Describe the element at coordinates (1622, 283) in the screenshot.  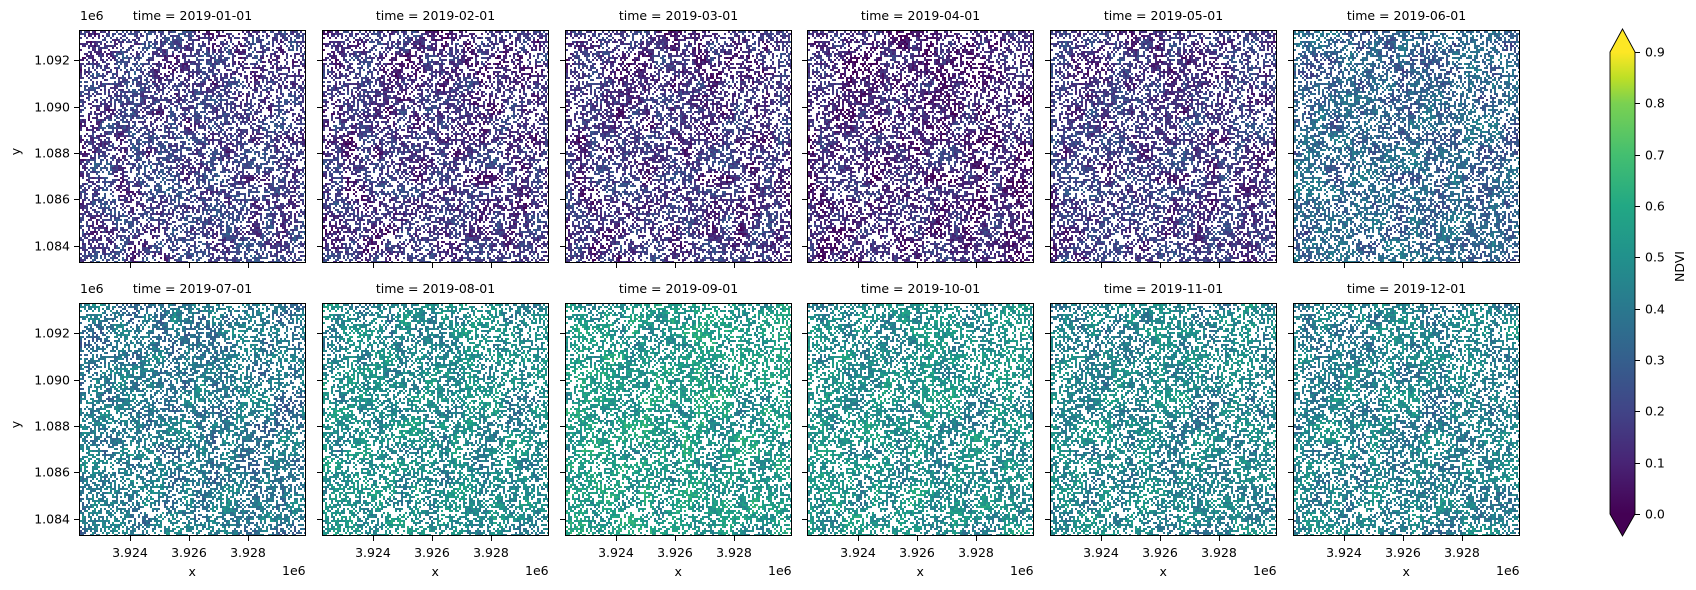
I see `colorbar-body` at that location.